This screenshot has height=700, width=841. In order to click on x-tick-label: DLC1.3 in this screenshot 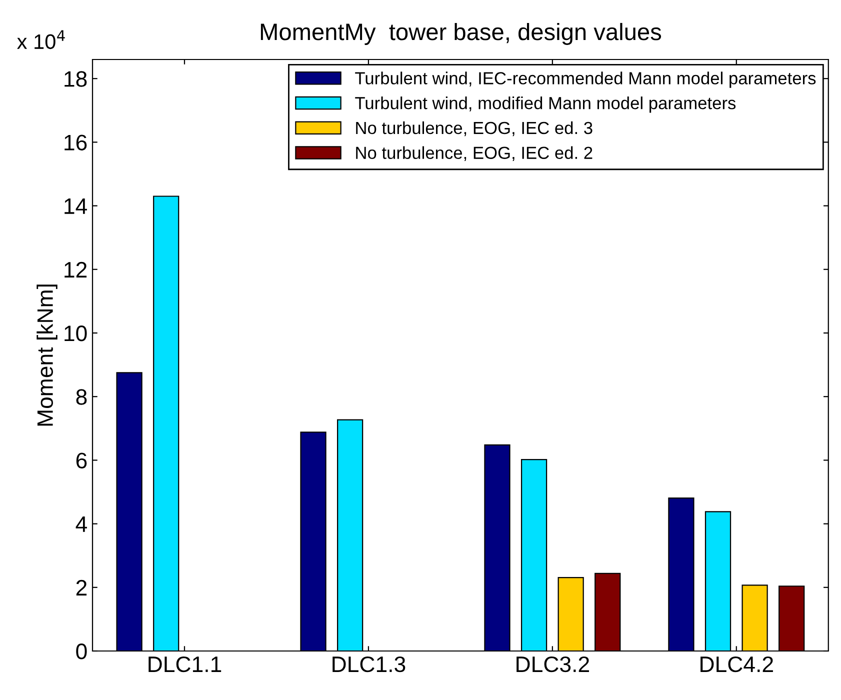, I will do `click(369, 664)`.